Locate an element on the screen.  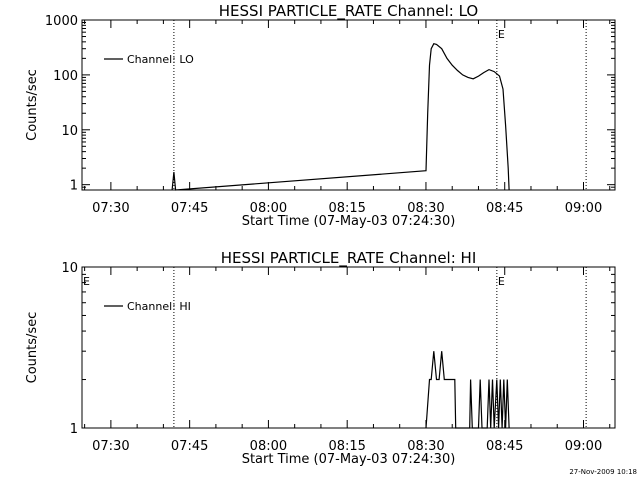
legend-label-1: Channel: HI is located at coordinates (159, 306).